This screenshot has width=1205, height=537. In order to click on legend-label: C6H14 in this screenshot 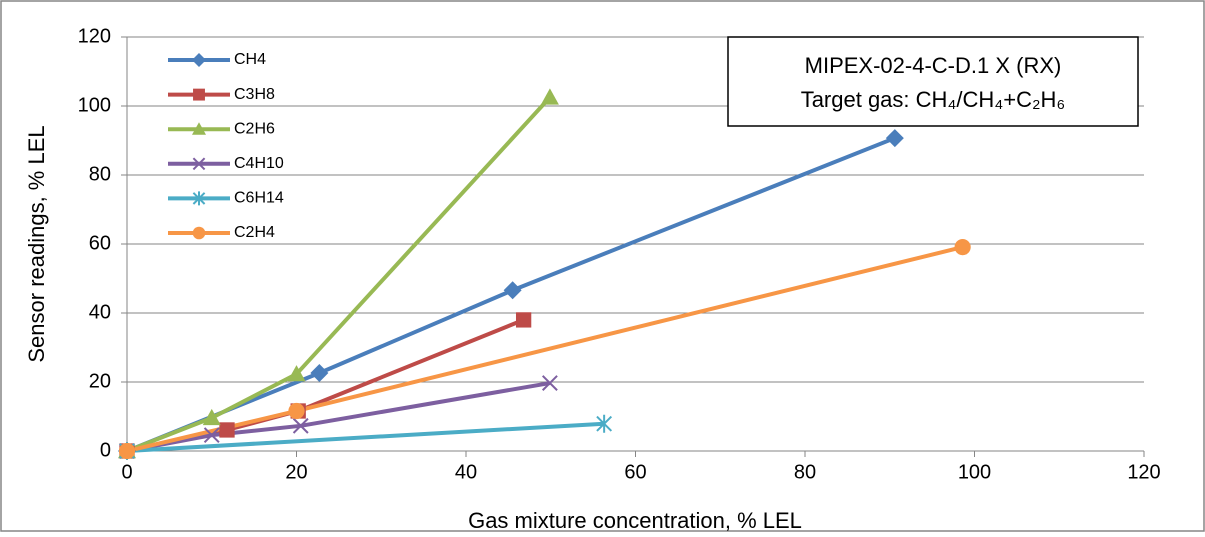, I will do `click(259, 198)`.